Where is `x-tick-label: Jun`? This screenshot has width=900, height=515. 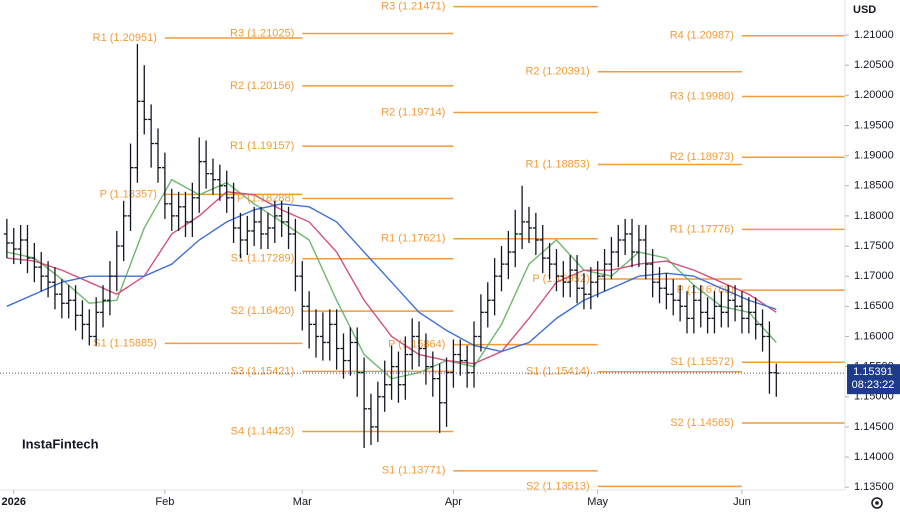
x-tick-label: Jun is located at coordinates (742, 502).